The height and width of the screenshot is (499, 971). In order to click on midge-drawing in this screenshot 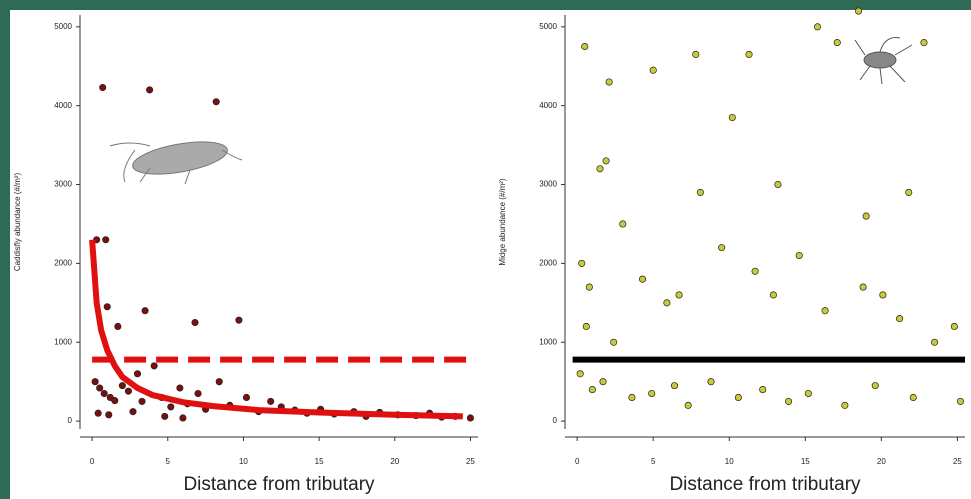, I will do `click(883, 61)`.